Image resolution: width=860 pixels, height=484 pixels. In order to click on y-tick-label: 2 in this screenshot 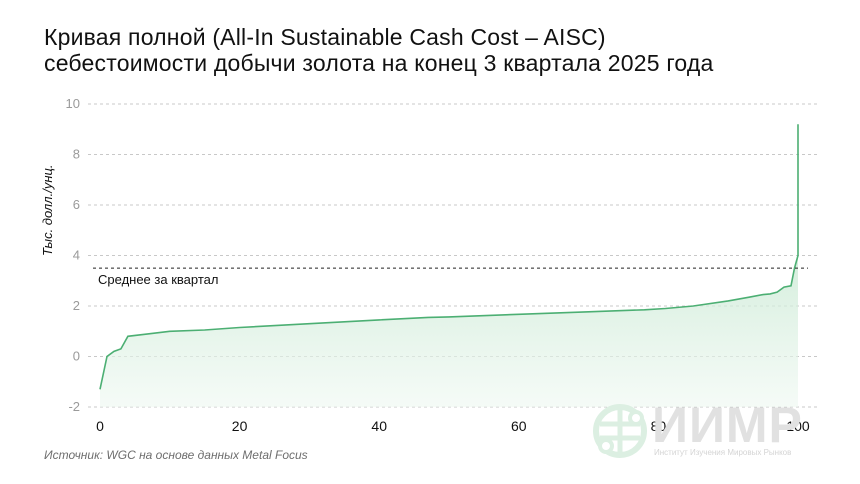, I will do `click(76, 305)`.